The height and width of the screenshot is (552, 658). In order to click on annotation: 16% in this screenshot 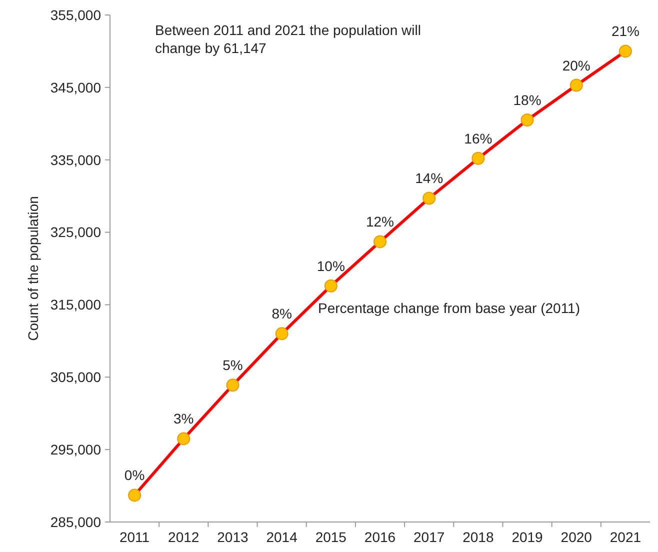, I will do `click(478, 138)`.